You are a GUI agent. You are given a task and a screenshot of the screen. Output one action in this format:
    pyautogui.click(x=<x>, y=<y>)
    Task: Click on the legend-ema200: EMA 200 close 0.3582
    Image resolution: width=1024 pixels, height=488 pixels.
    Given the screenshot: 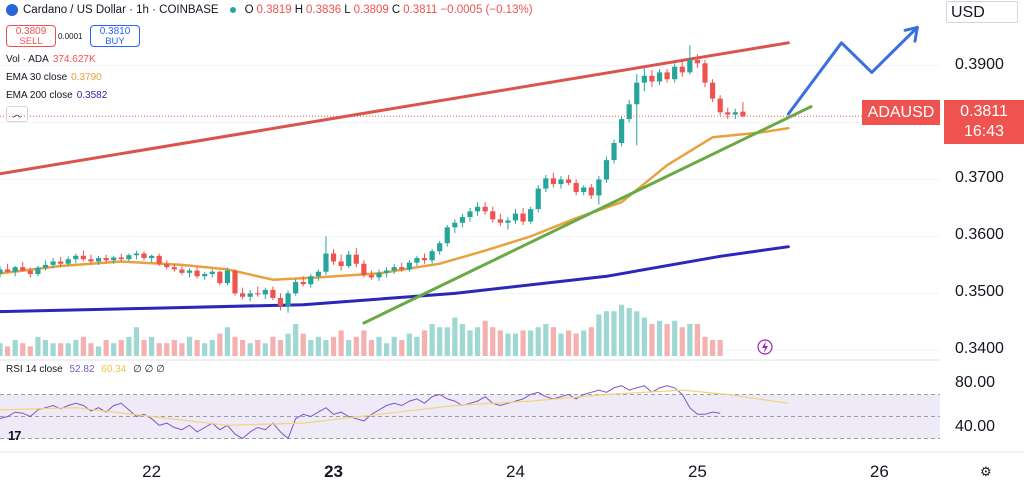 What is the action you would take?
    pyautogui.click(x=56, y=95)
    